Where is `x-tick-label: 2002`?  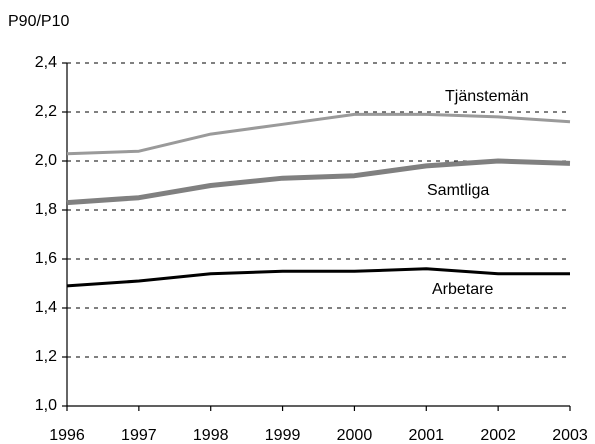 x-tick-label: 2002 is located at coordinates (498, 435).